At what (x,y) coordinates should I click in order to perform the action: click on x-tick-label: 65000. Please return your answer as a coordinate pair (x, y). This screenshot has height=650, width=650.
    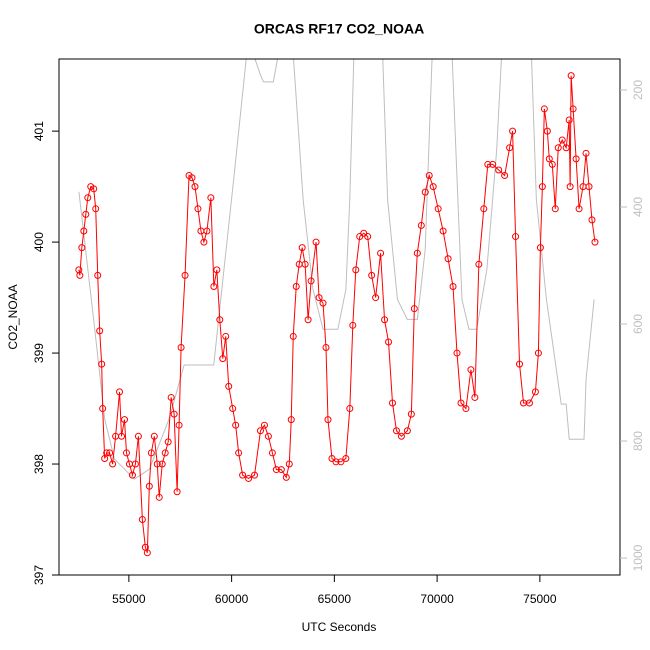
    Looking at the image, I should click on (335, 599).